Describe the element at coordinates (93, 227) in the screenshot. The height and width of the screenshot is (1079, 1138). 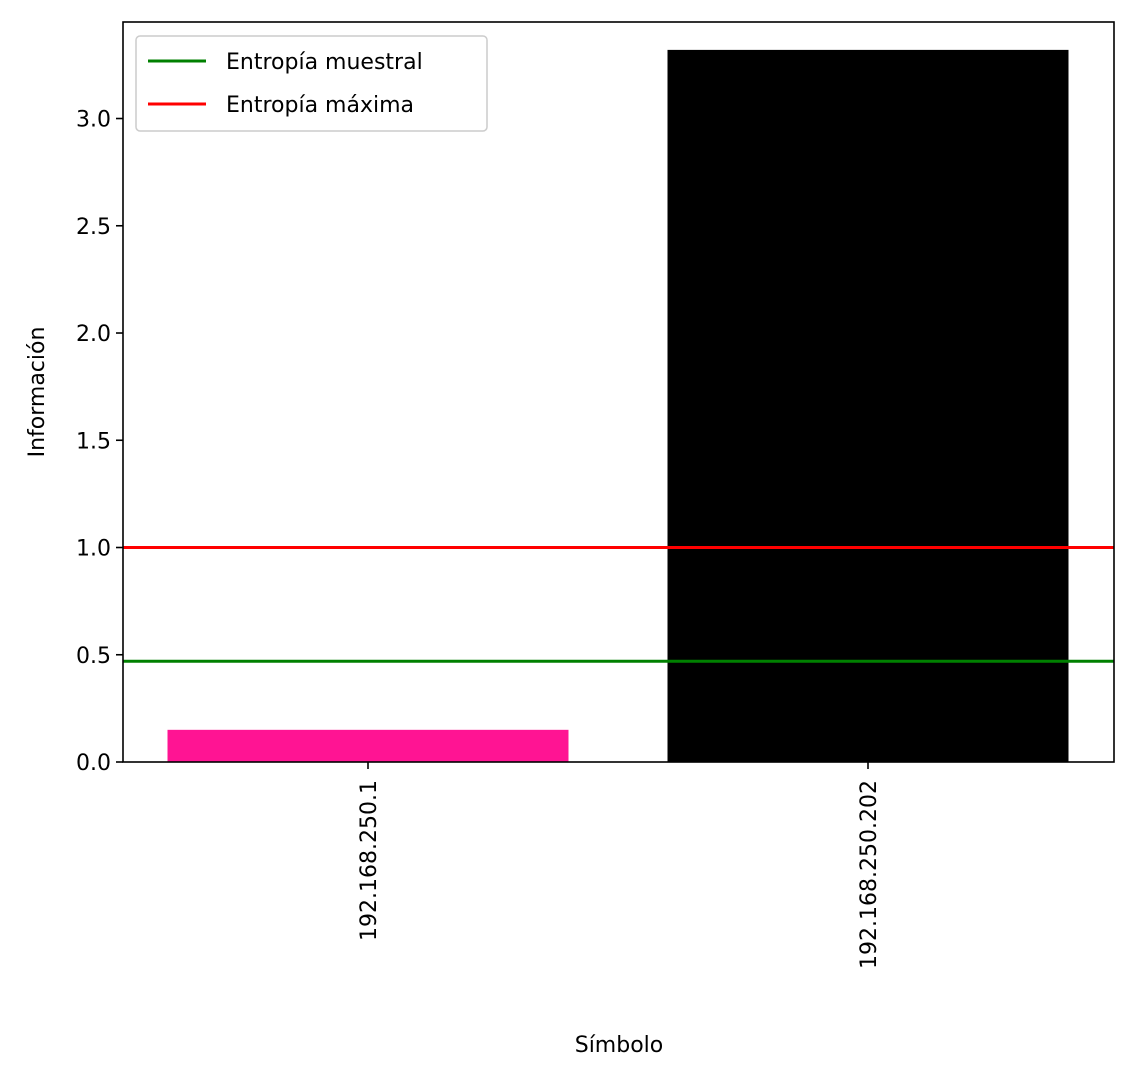
I see `y-tick-label: 2.5` at that location.